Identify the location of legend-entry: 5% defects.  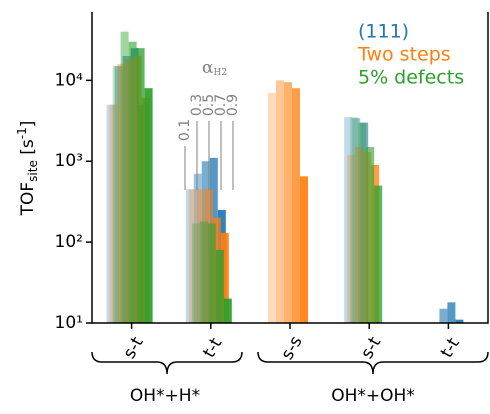
(411, 78).